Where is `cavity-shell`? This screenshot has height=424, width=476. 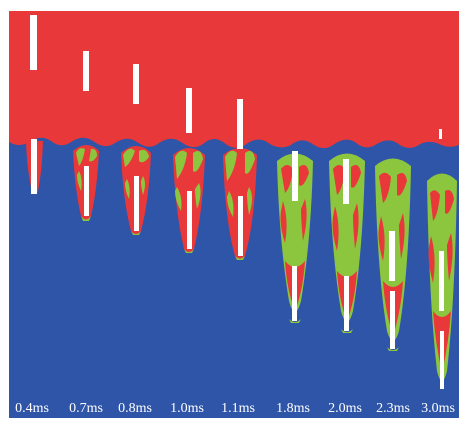 cavity-shell is located at coordinates (295, 232).